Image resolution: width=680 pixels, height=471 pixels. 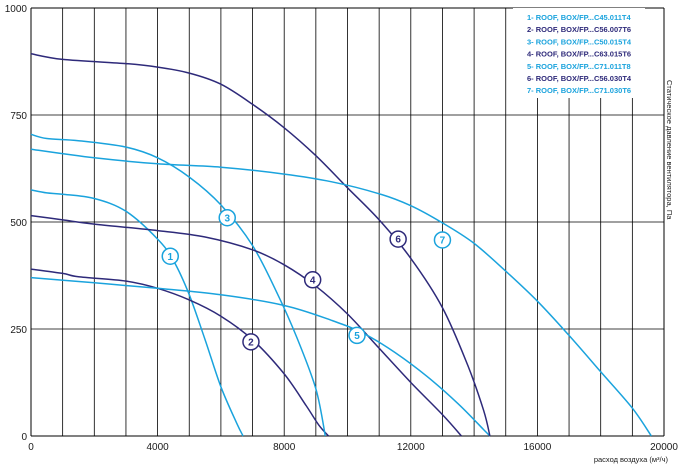 I want to click on legend-entry-4: 4- ROOF, BOX/FP...C63.015T6, so click(x=579, y=54).